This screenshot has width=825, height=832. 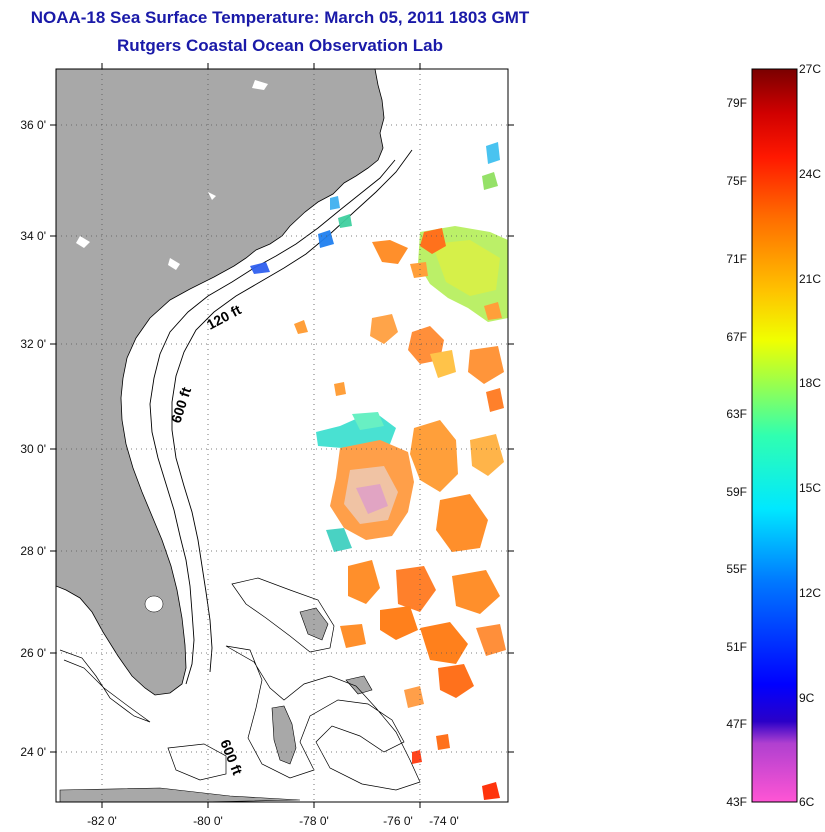 I want to click on contour-label-600ft-north: 600 ft, so click(x=181, y=405).